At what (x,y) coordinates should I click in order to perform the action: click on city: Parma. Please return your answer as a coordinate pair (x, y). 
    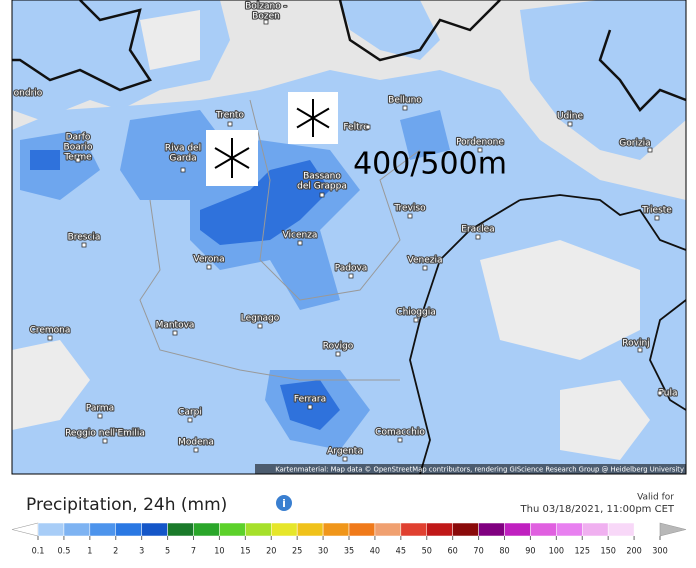
    Looking at the image, I should click on (100, 410).